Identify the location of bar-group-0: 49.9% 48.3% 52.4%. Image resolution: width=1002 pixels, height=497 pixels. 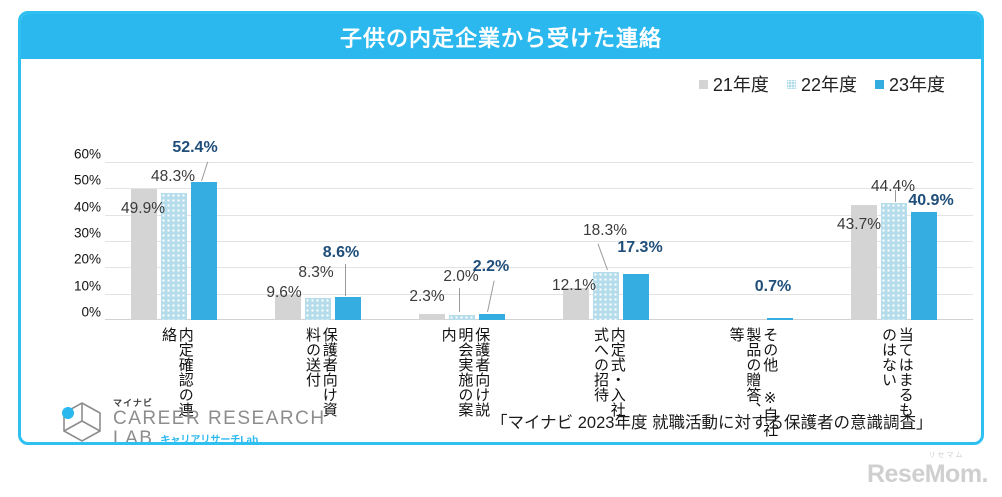
(171, 229).